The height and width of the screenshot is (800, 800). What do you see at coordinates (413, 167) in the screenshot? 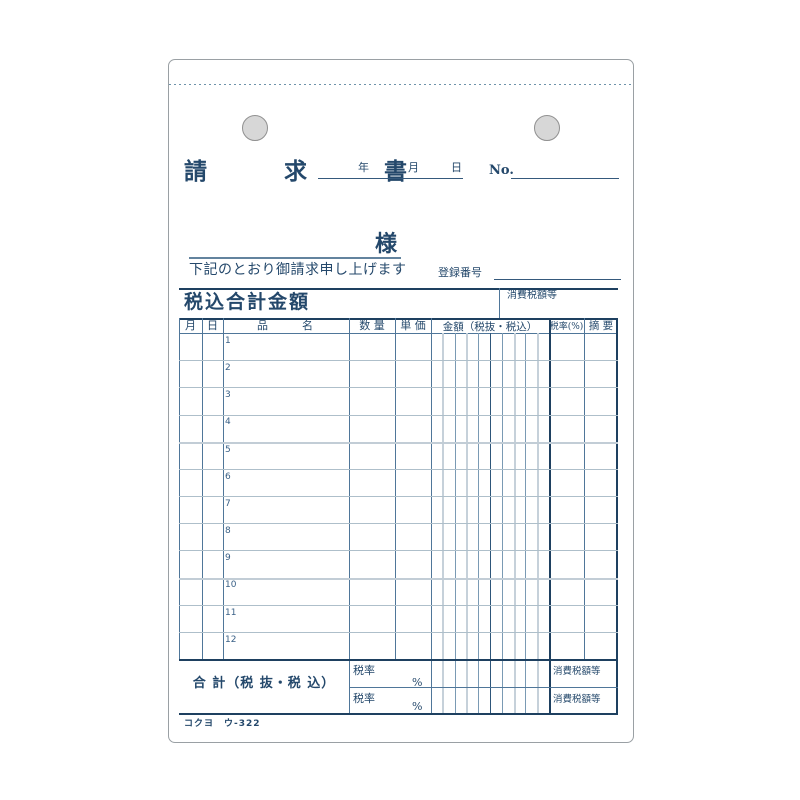
I see `month-label: 月` at bounding box center [413, 167].